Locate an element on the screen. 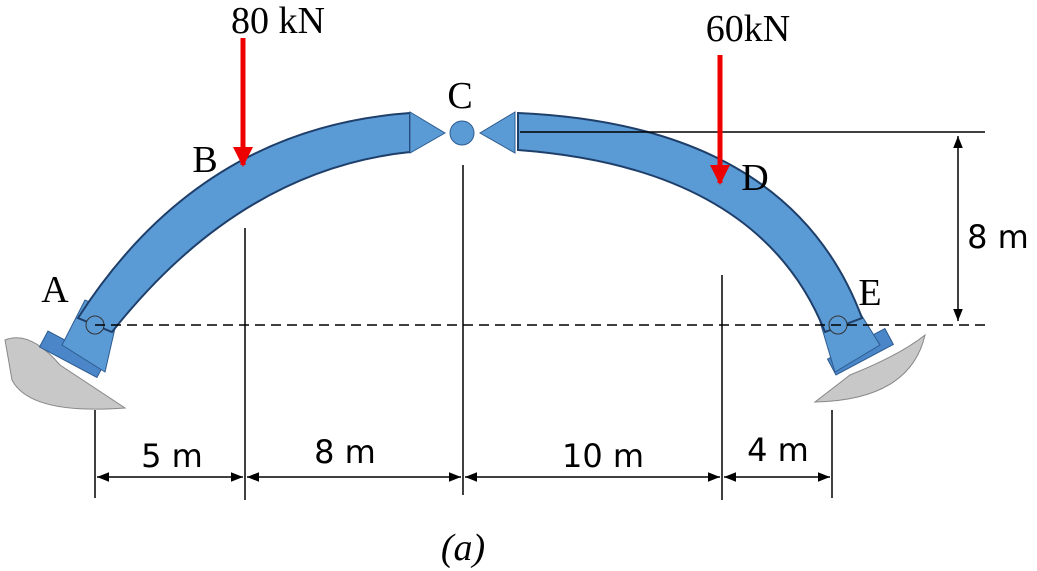 This screenshot has height=571, width=1037. point-label: B is located at coordinates (204, 160).